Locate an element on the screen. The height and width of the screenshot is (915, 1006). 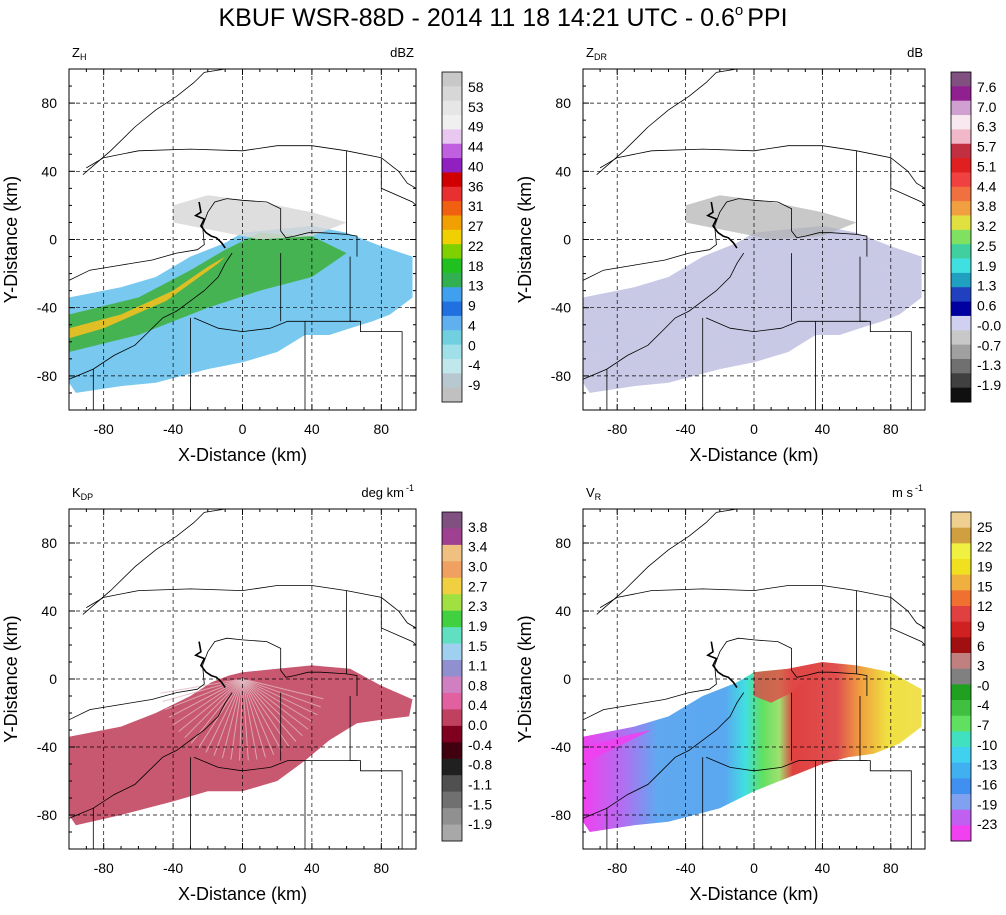
colorbar-tick-label: 12 is located at coordinates (985, 606).